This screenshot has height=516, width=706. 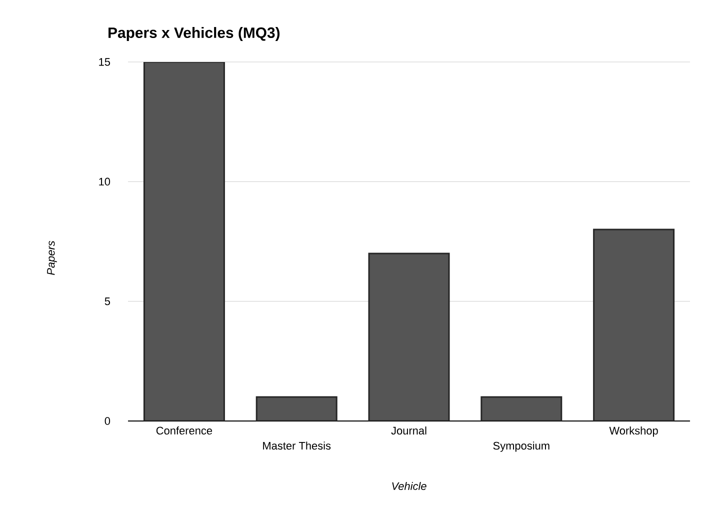 I want to click on x-tick-label: Journal, so click(x=408, y=430).